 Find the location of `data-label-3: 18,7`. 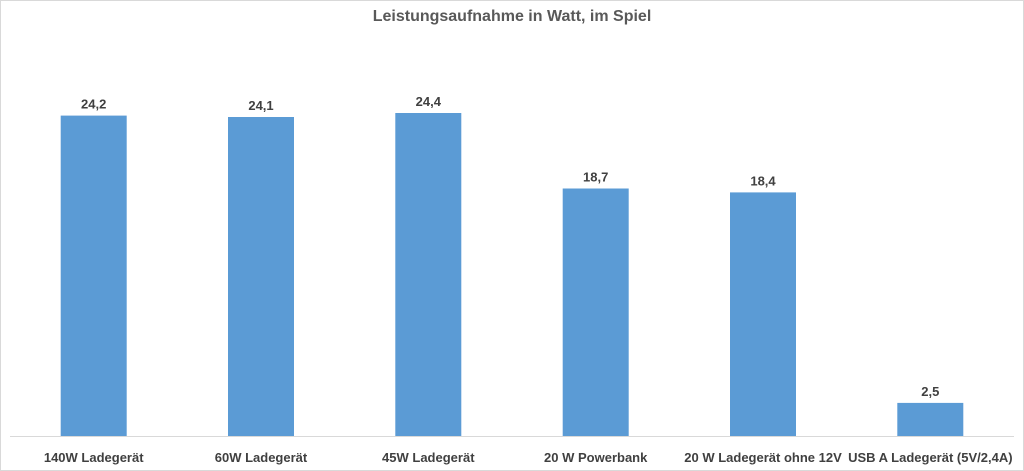

data-label-3: 18,7 is located at coordinates (595, 177).